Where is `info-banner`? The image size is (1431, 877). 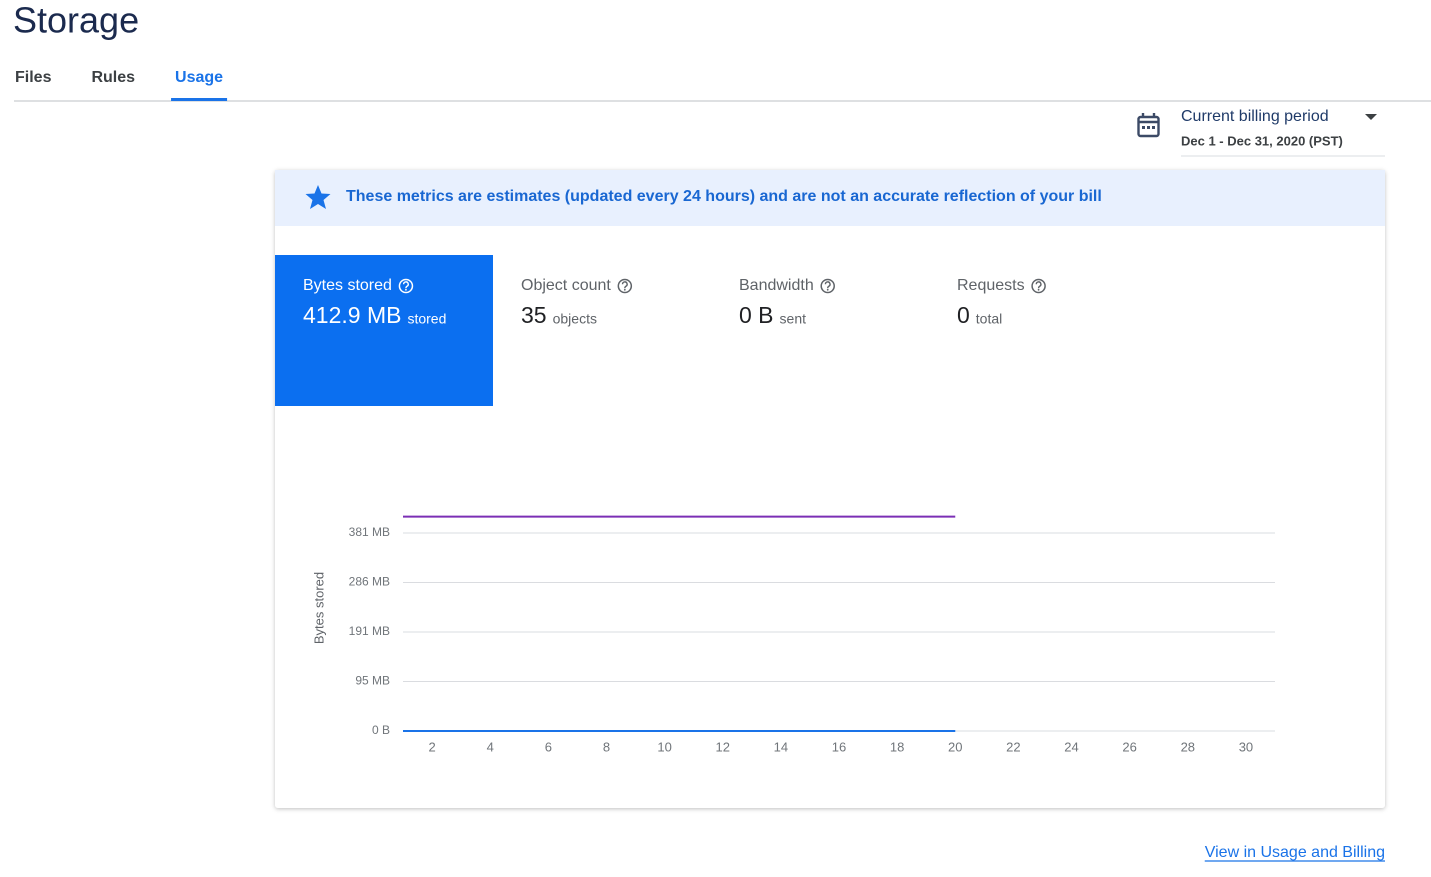 info-banner is located at coordinates (830, 198).